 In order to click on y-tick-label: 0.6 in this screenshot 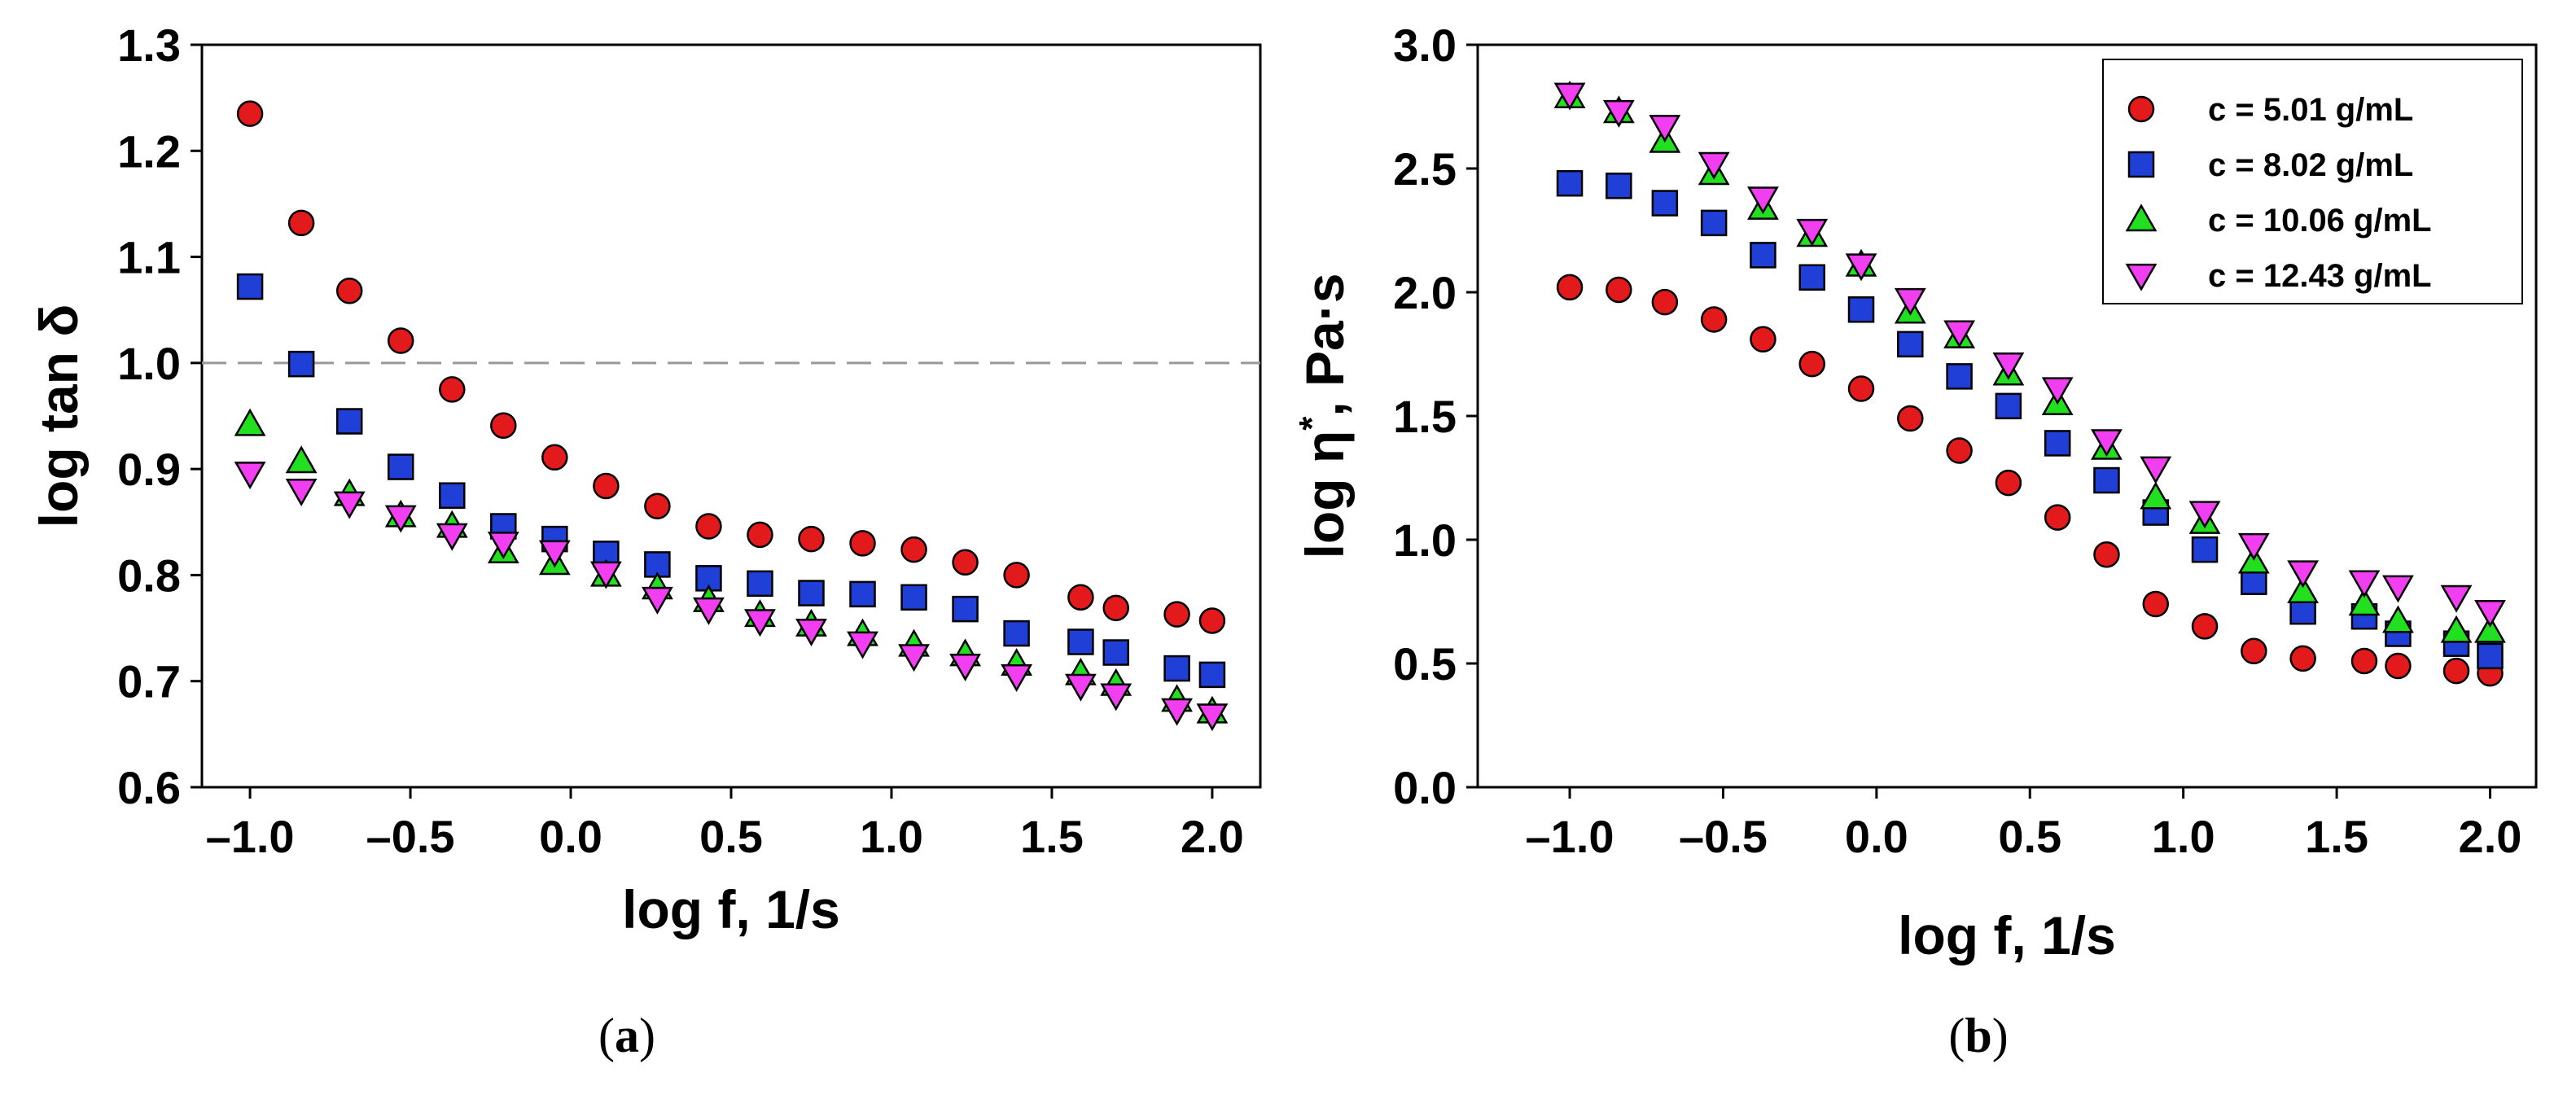, I will do `click(149, 788)`.